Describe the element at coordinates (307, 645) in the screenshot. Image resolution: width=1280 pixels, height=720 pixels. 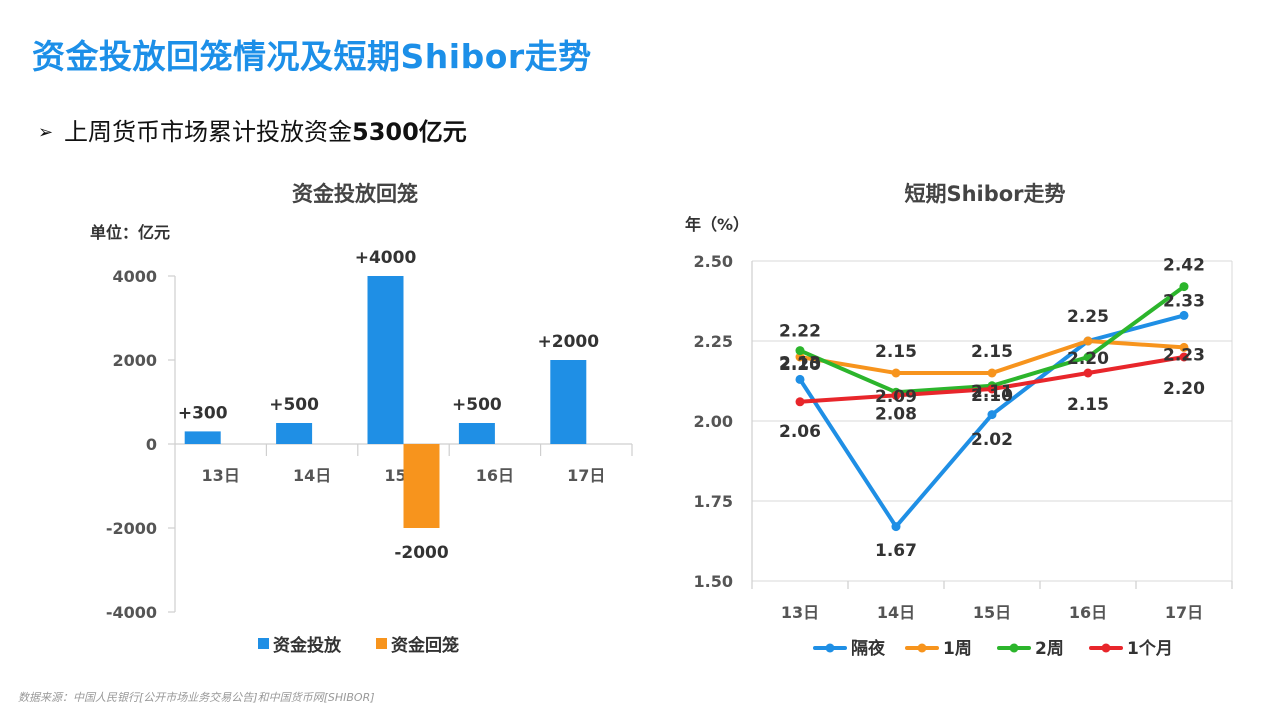
I see `bar-legend-label-资金投放: 资金投放` at that location.